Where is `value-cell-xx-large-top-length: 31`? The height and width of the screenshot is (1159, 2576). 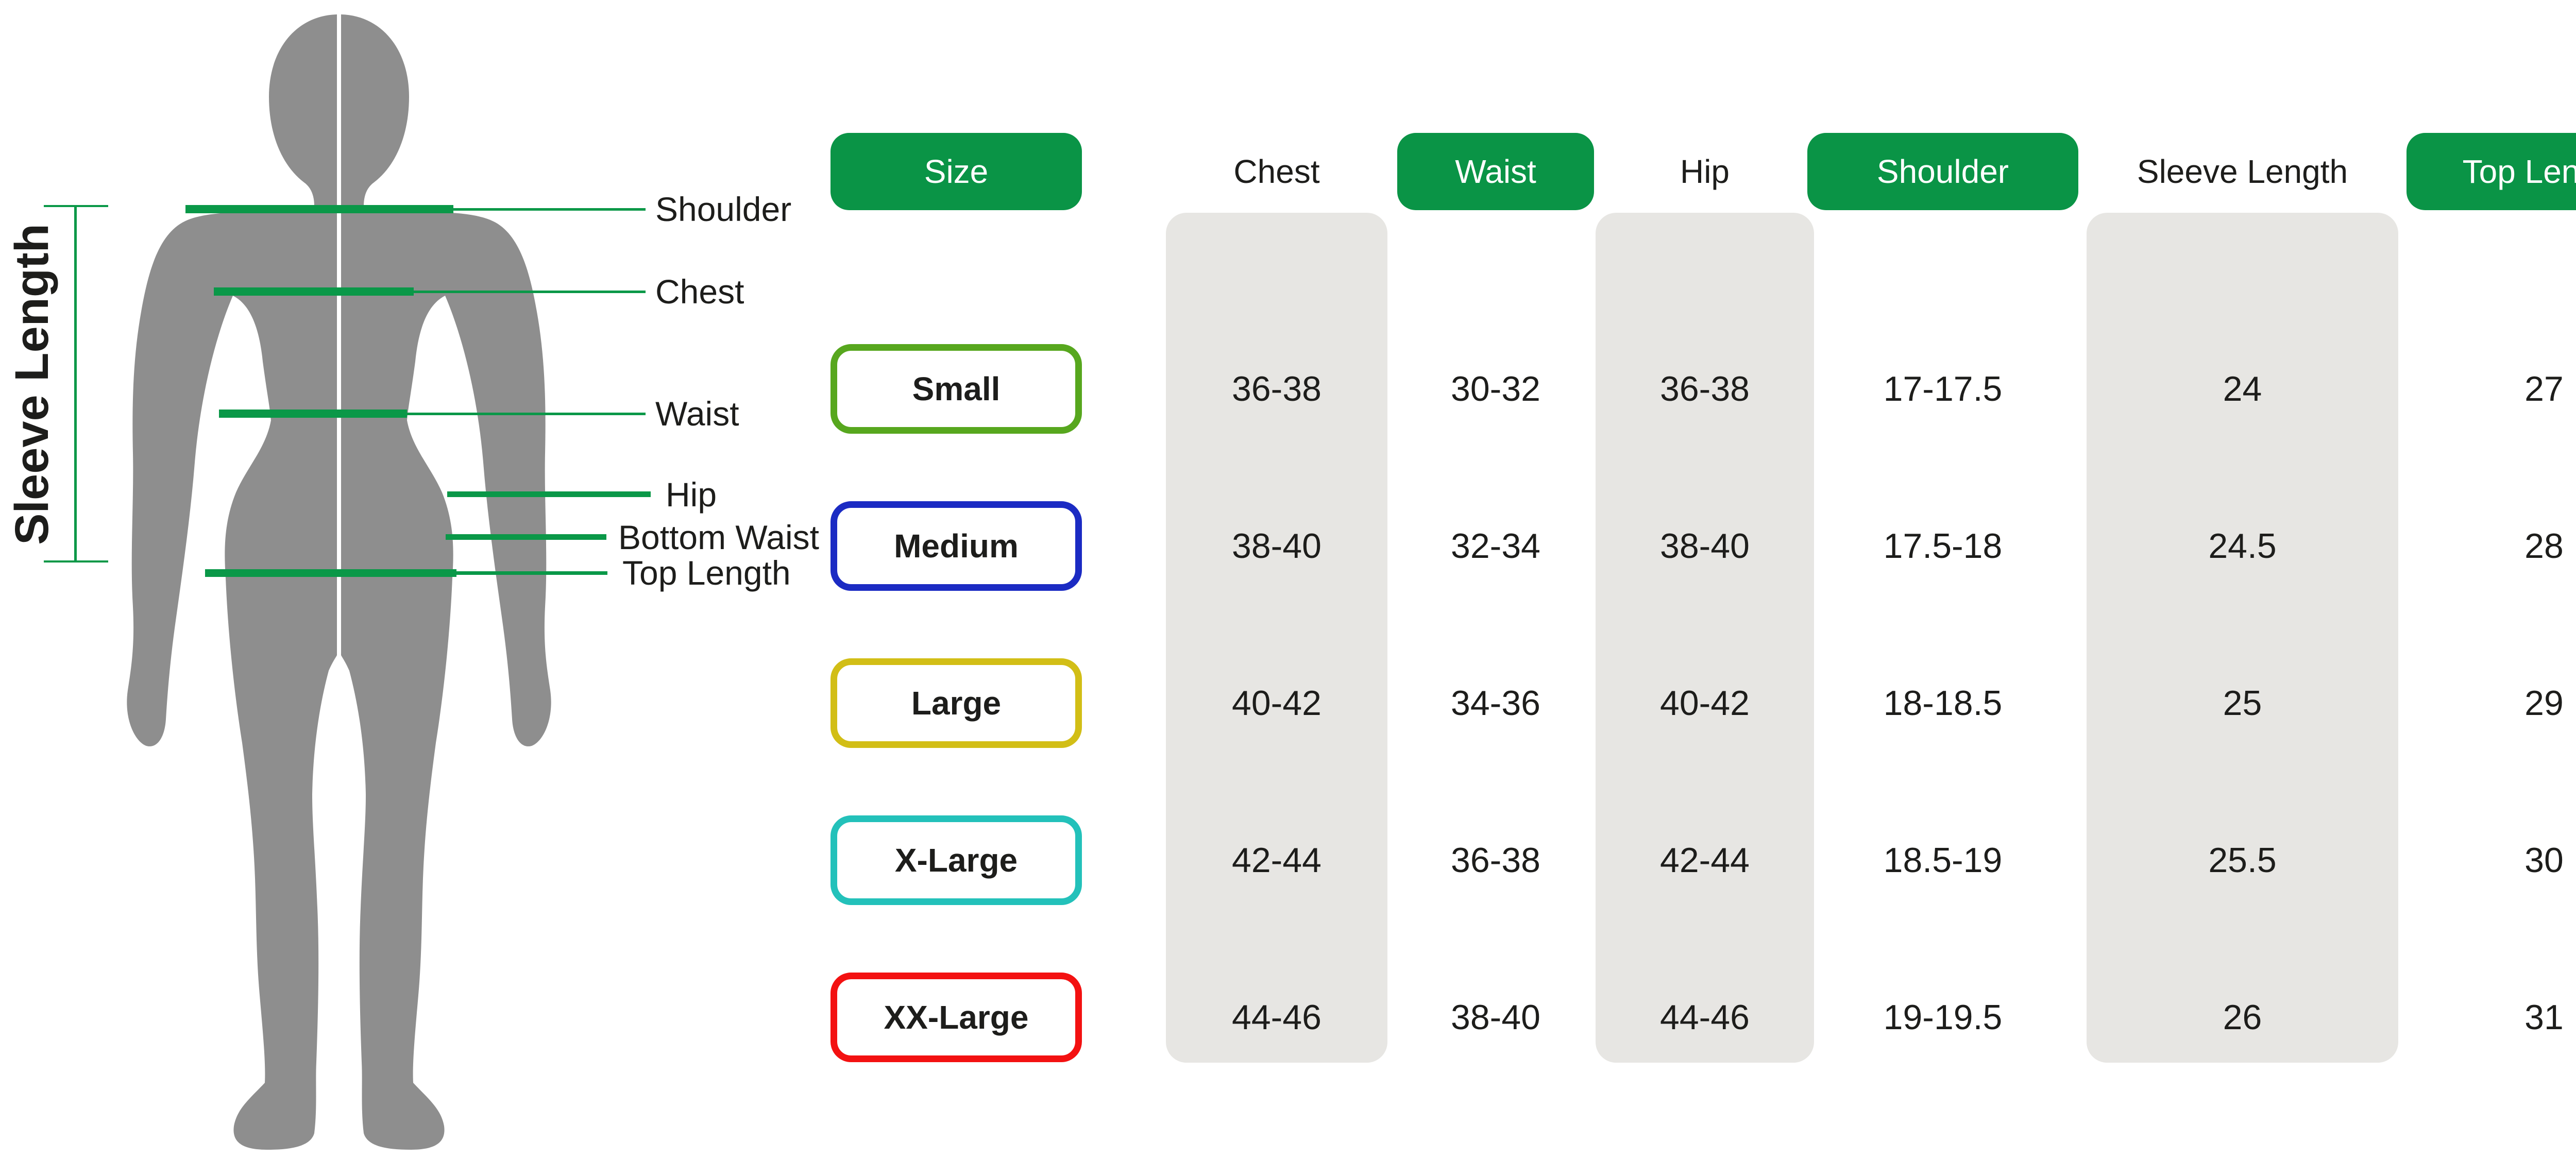 value-cell-xx-large-top-length: 31 is located at coordinates (2544, 1017).